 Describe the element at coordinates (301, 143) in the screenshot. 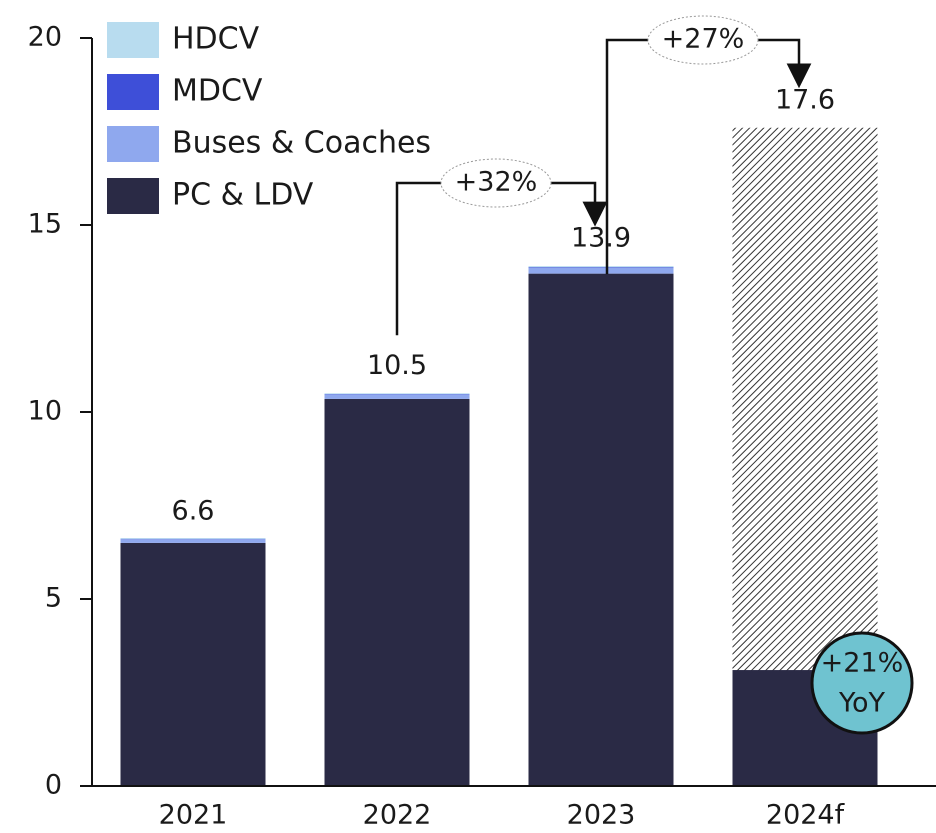

I see `legend-label: Buses & Coaches` at that location.